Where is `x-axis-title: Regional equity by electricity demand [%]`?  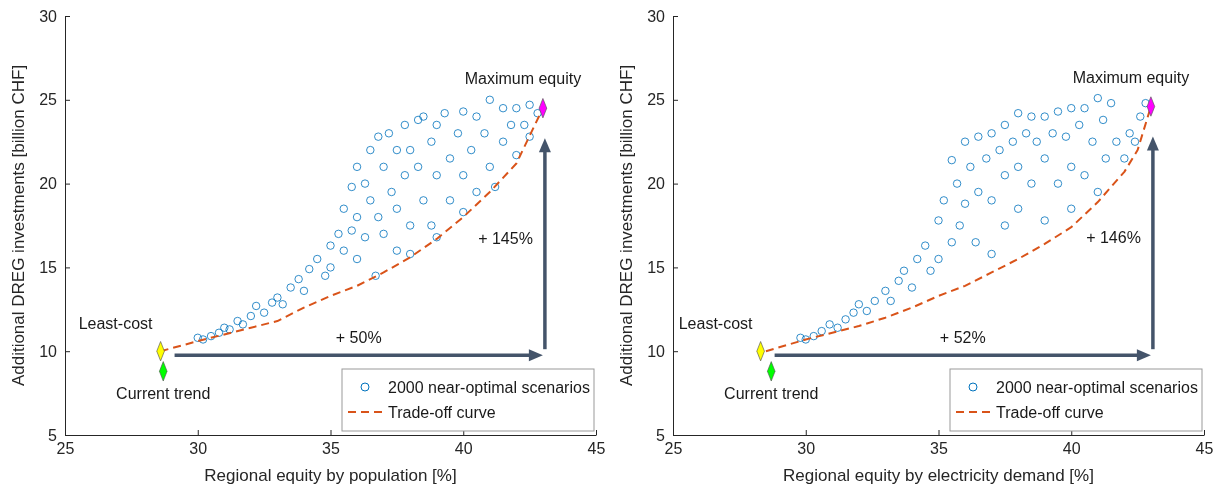
x-axis-title: Regional equity by electricity demand [%] is located at coordinates (938, 475).